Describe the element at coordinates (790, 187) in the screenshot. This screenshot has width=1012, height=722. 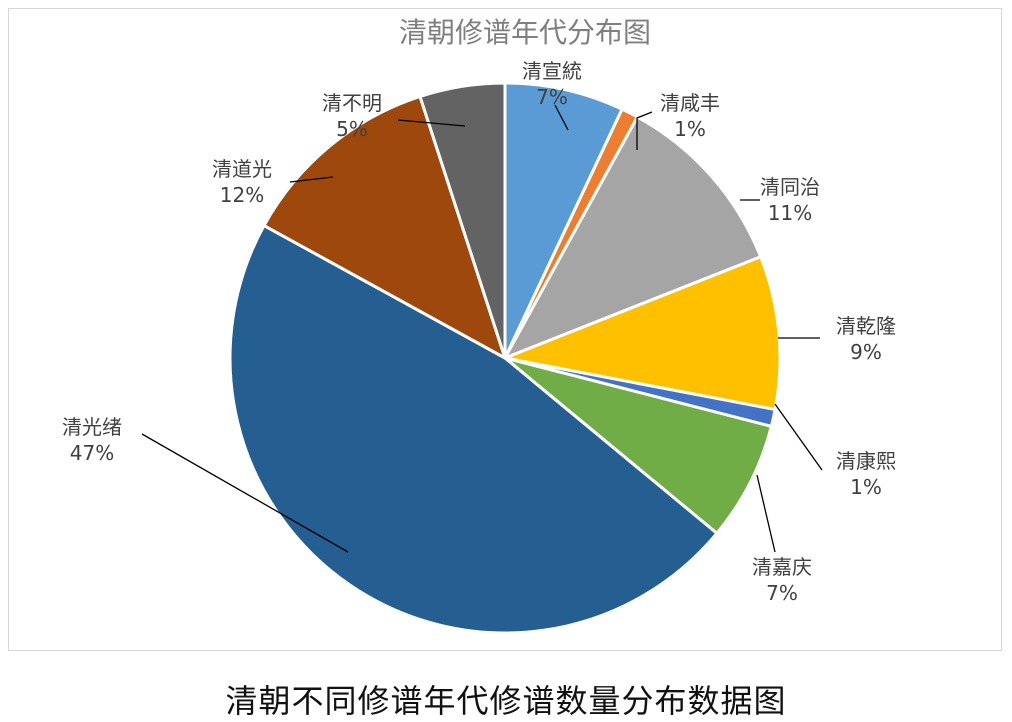
I see `slice-name-label: 清同治` at that location.